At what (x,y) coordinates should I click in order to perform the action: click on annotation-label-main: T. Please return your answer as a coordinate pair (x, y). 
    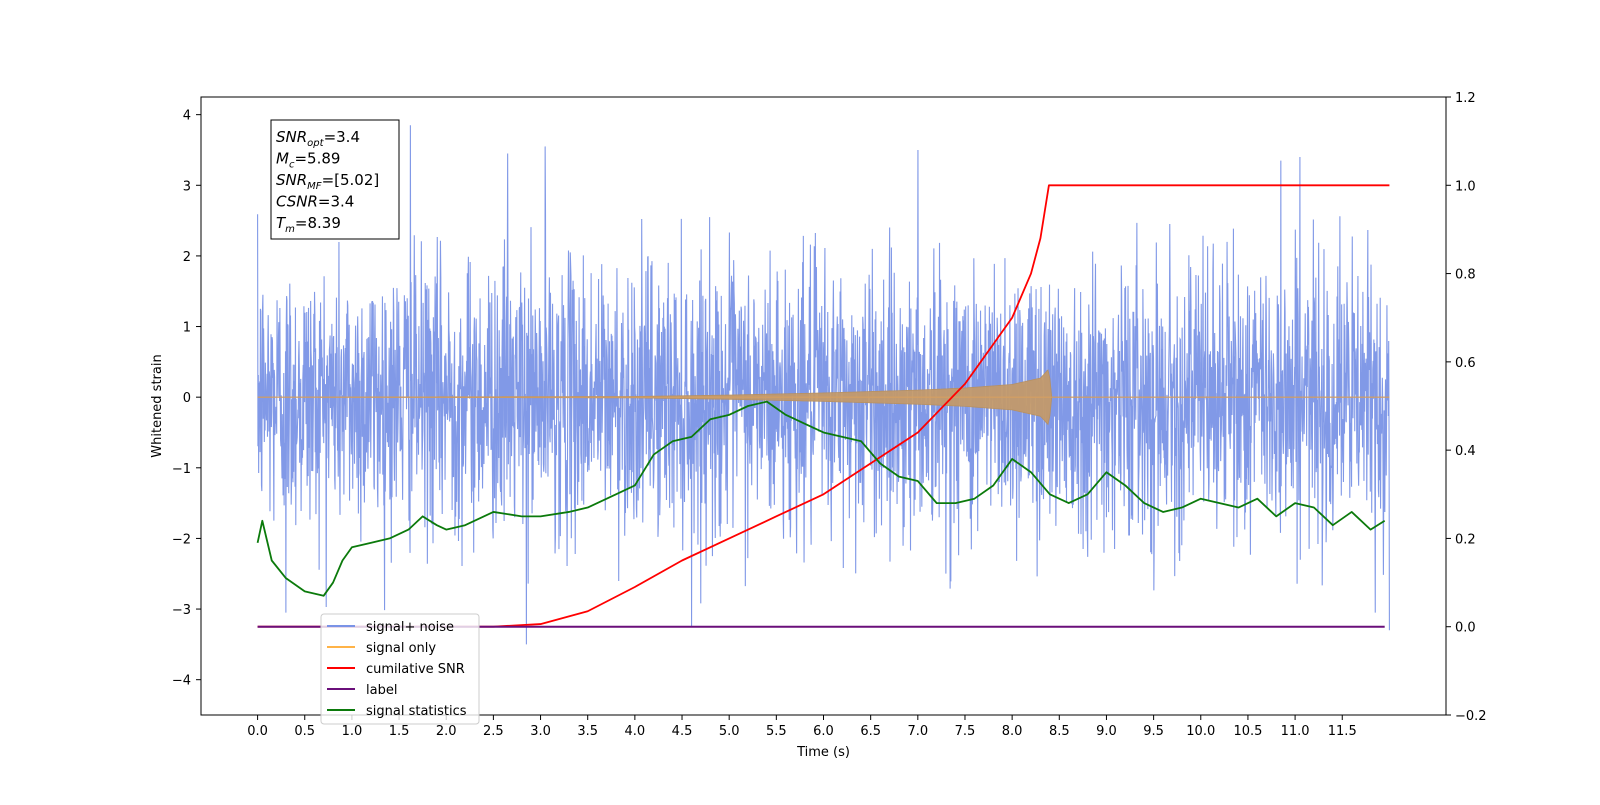
    Looking at the image, I should click on (281, 223).